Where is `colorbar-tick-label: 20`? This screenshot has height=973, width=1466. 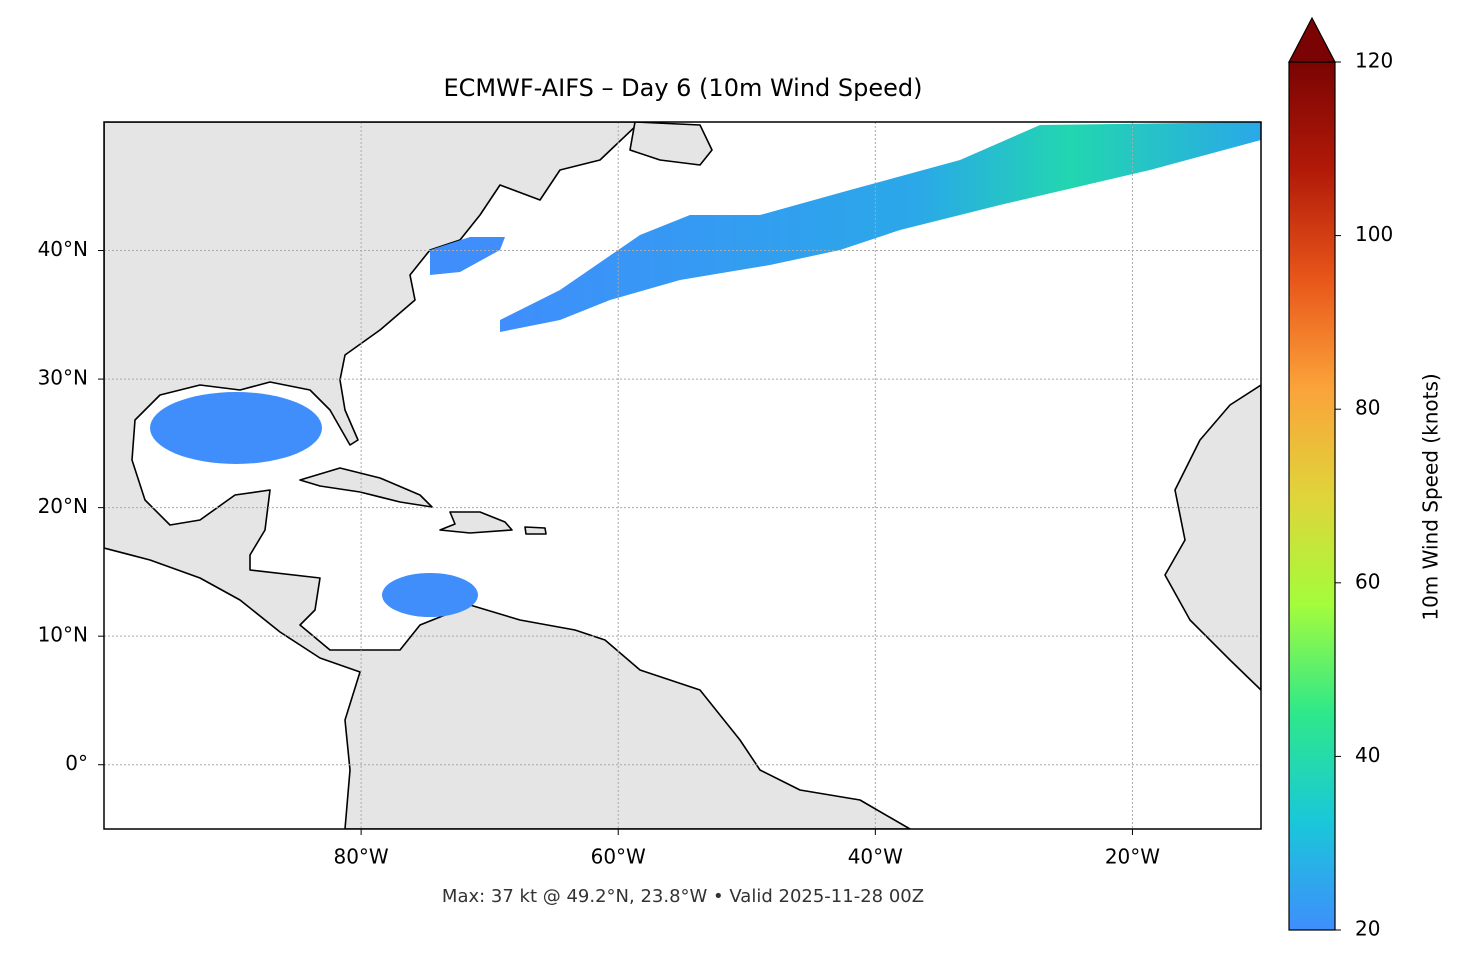
colorbar-tick-label: 20 is located at coordinates (1367, 929).